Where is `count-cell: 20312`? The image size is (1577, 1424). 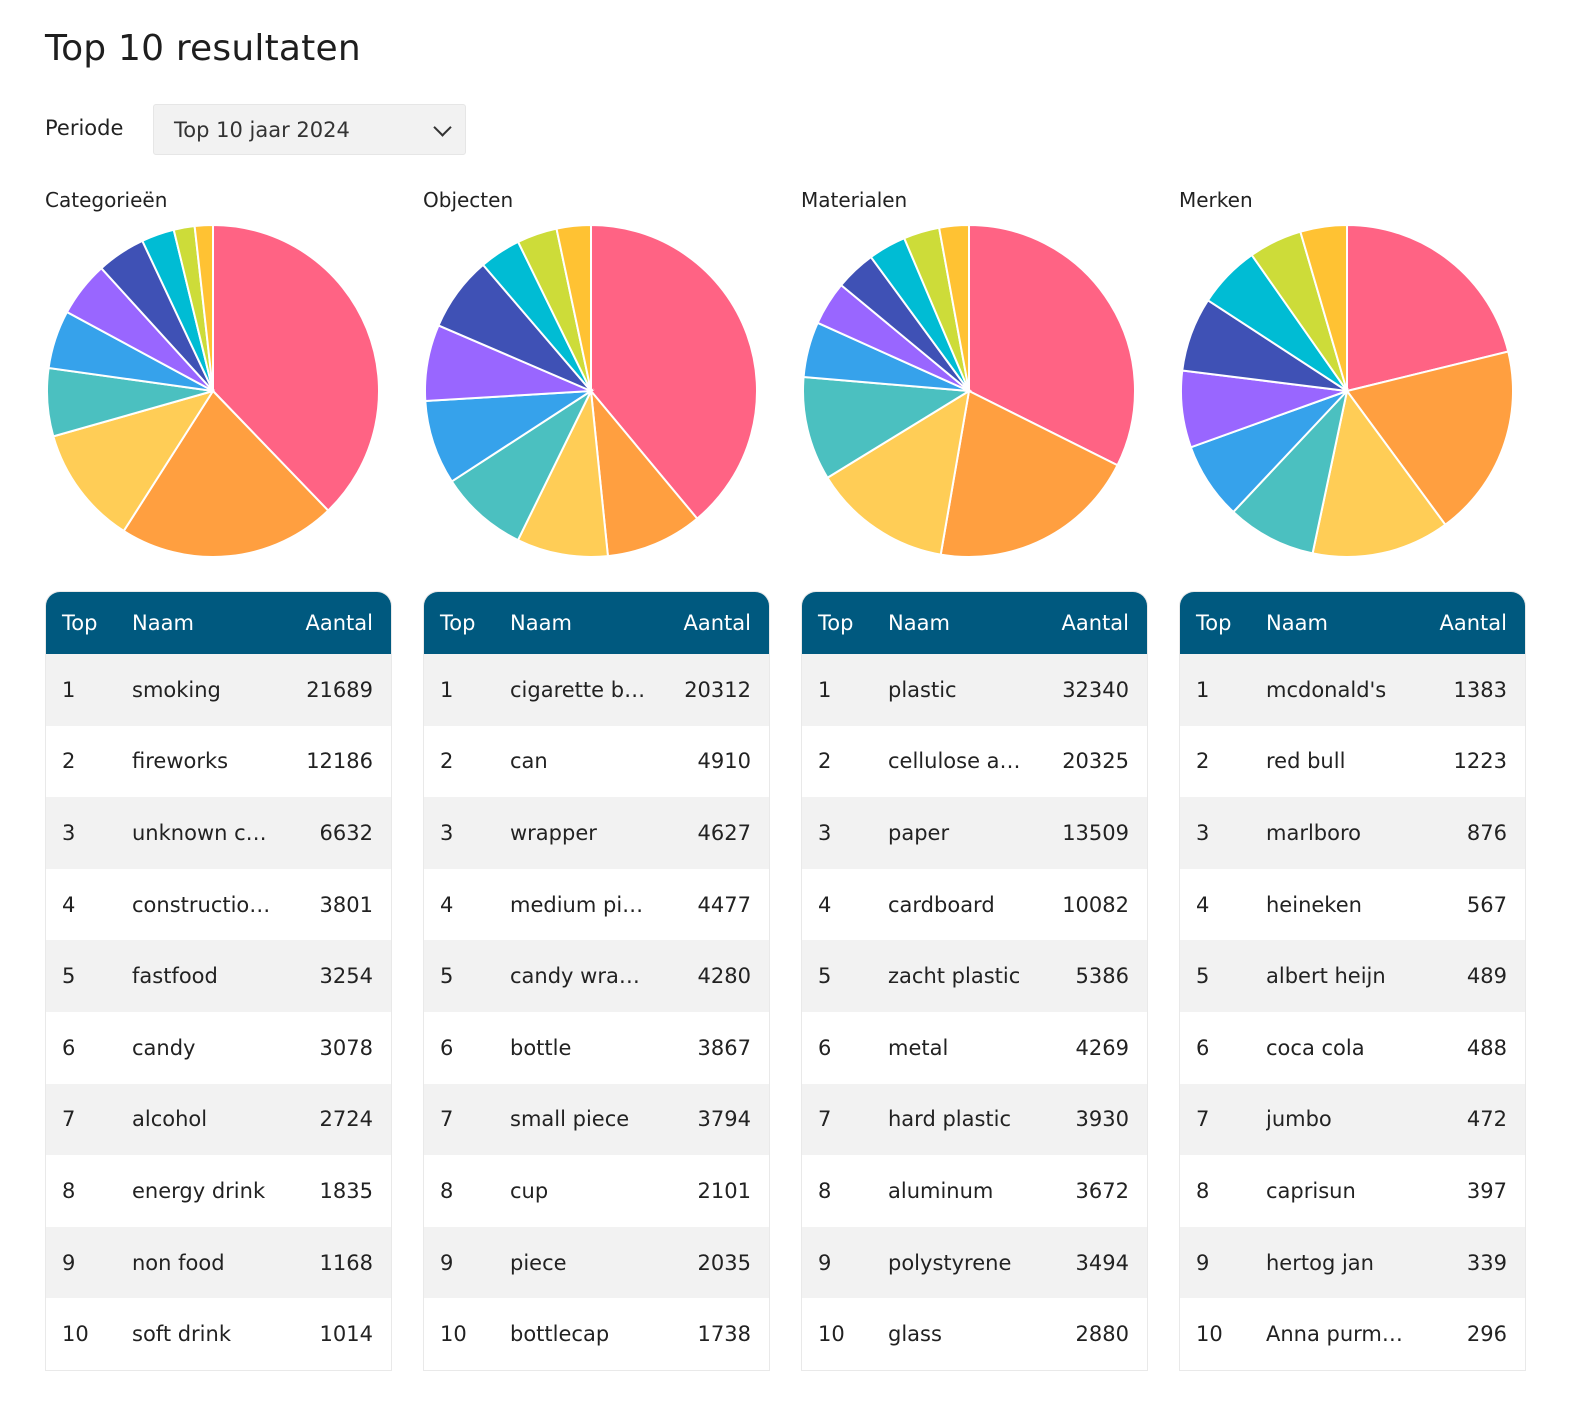
count-cell: 20312 is located at coordinates (717, 689).